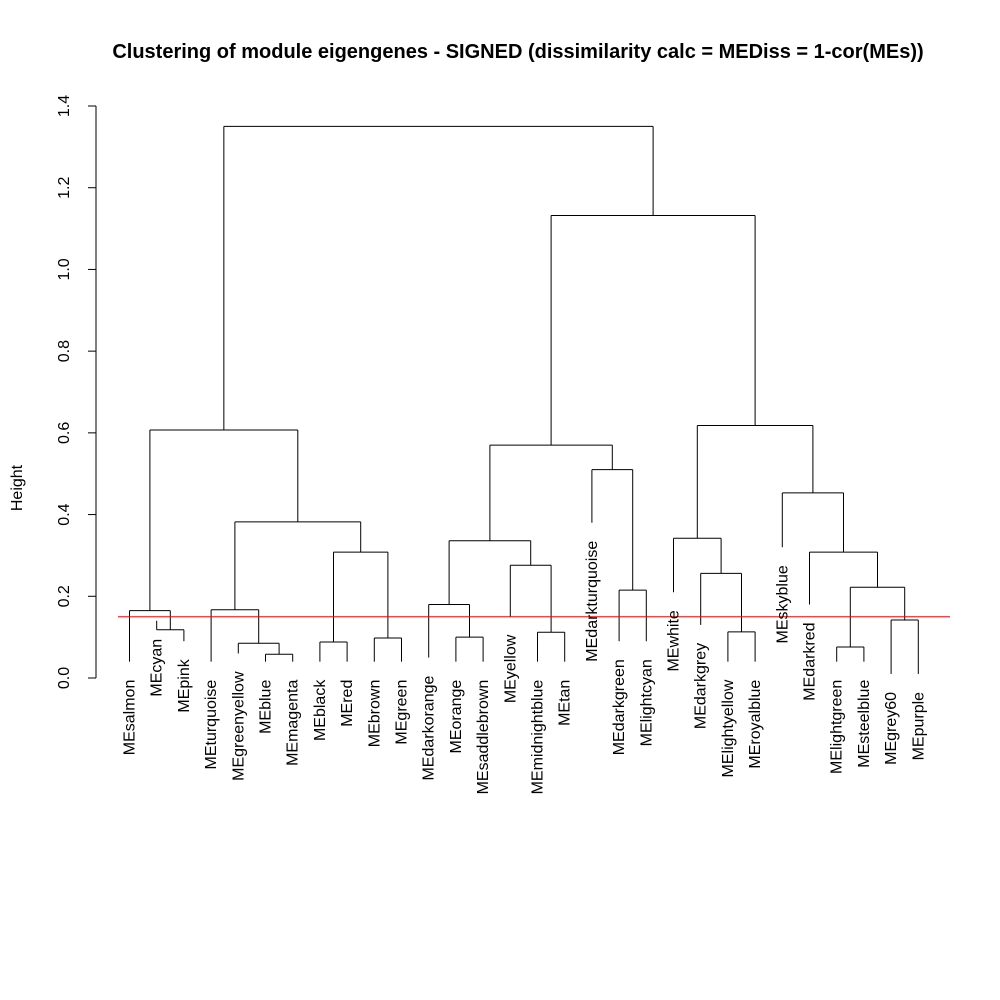 The width and height of the screenshot is (1000, 1000). Describe the element at coordinates (211, 725) in the screenshot. I see `leaf-label: MEturquoise` at that location.